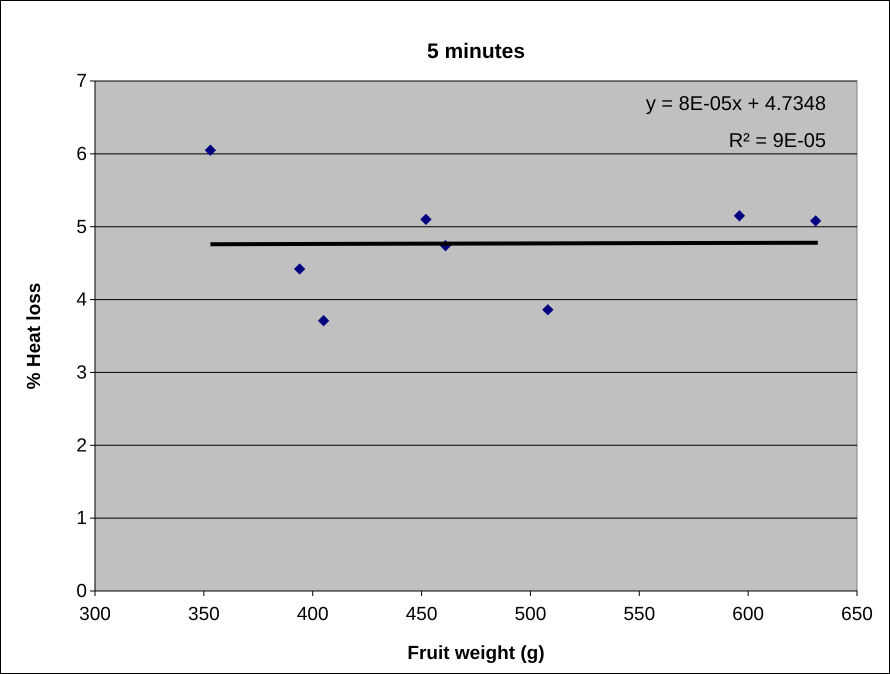 The width and height of the screenshot is (890, 674). I want to click on annotation: R² = 9E-05, so click(777, 141).